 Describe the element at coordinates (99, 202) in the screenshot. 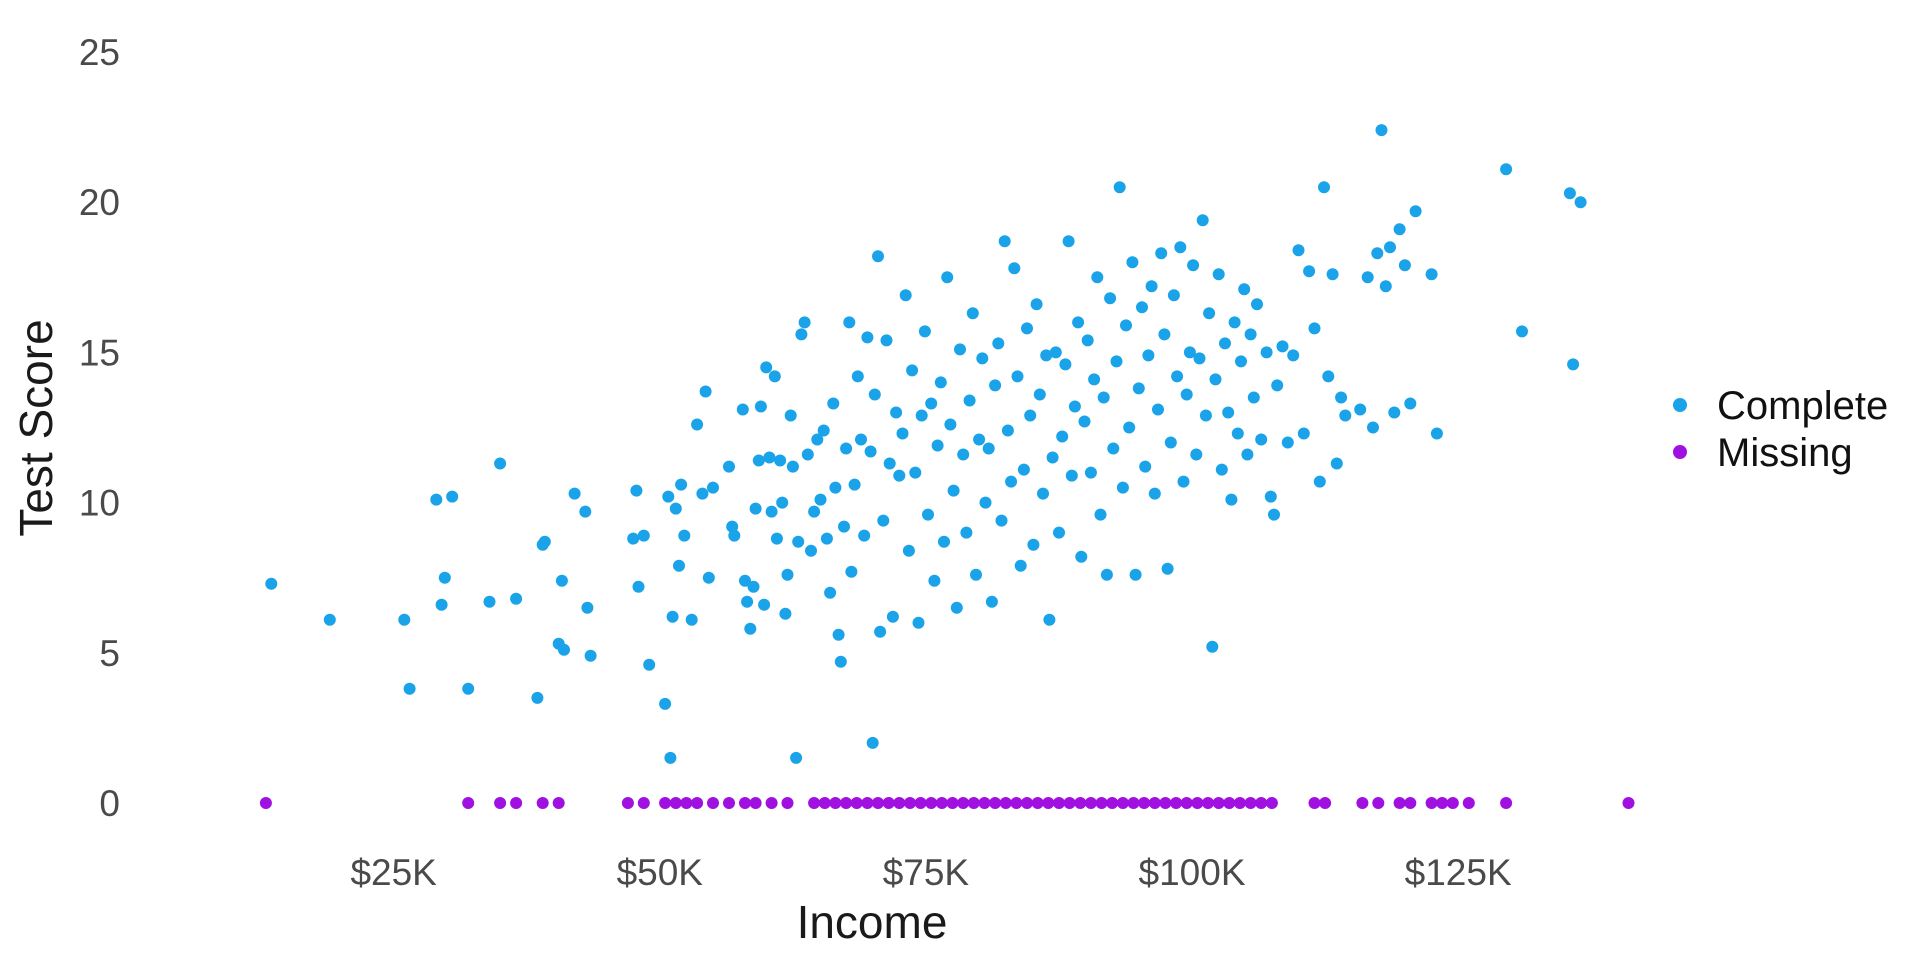

I see `y-tick-label: 20` at that location.